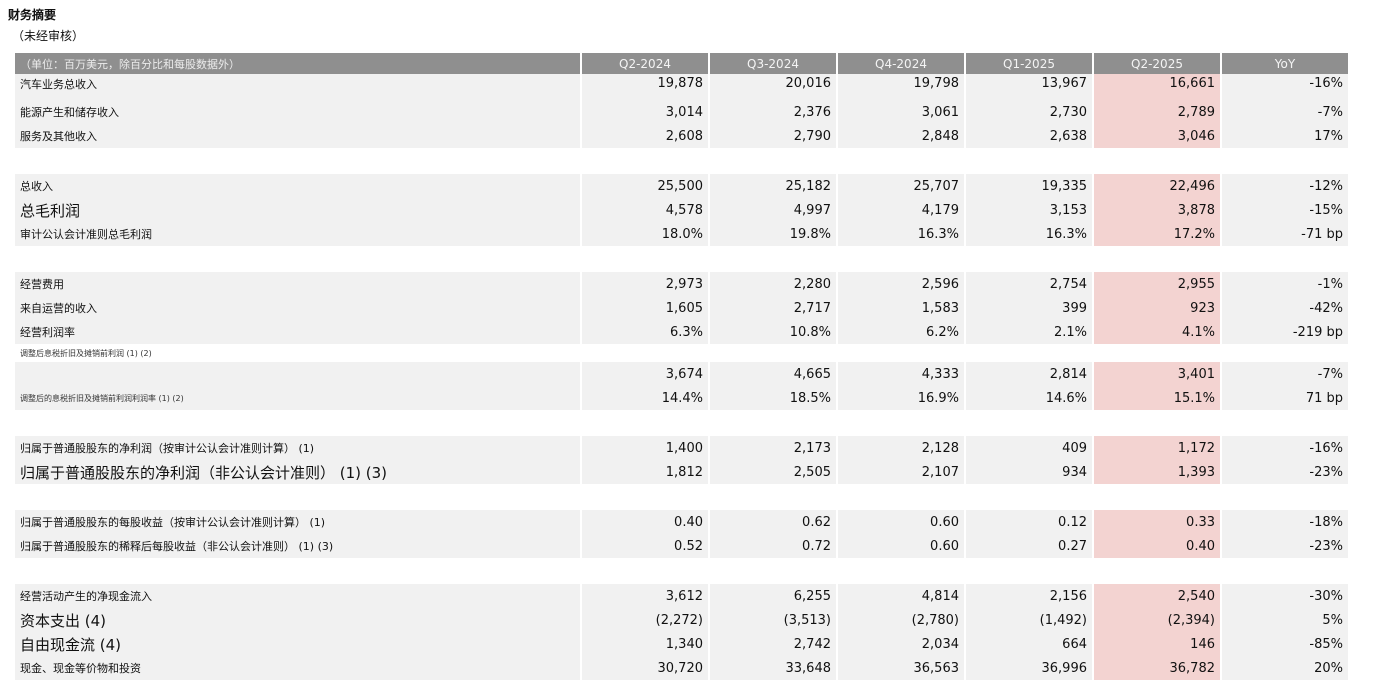 The image size is (1384, 686). I want to click on cell: 18.0%, so click(645, 234).